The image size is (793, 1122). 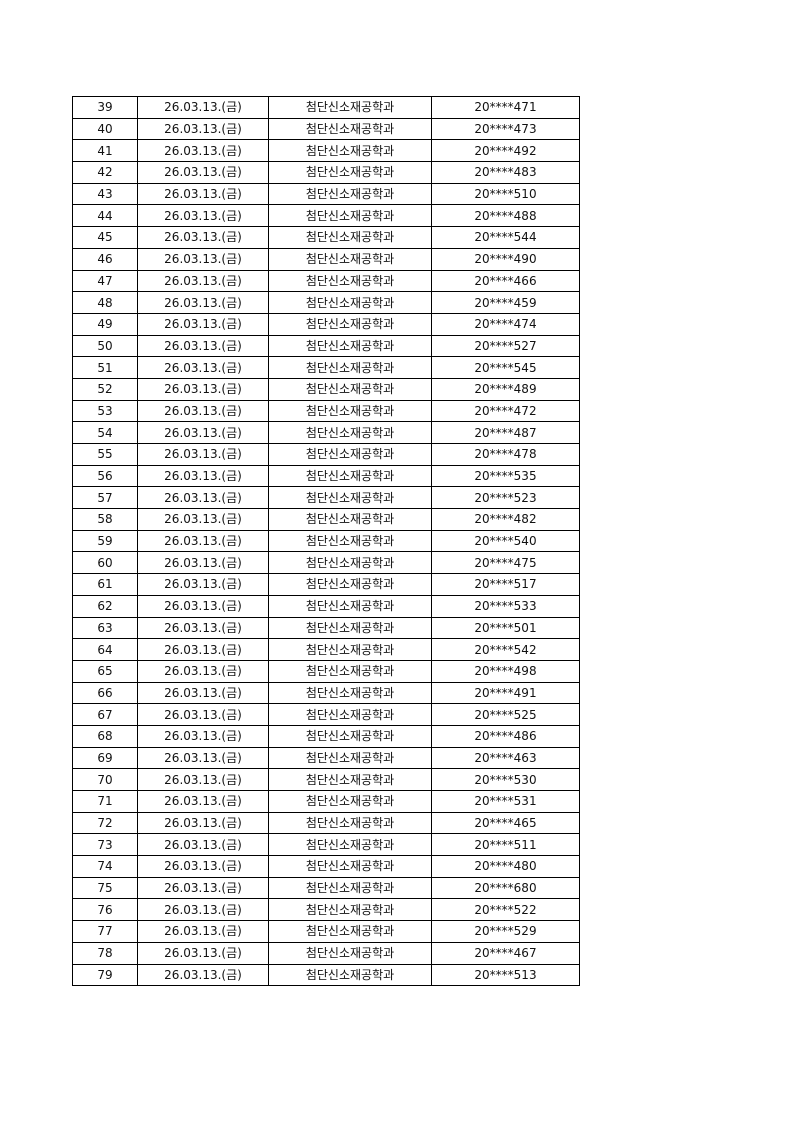 What do you see at coordinates (505, 519) in the screenshot?
I see `student-id-cell: 20****482` at bounding box center [505, 519].